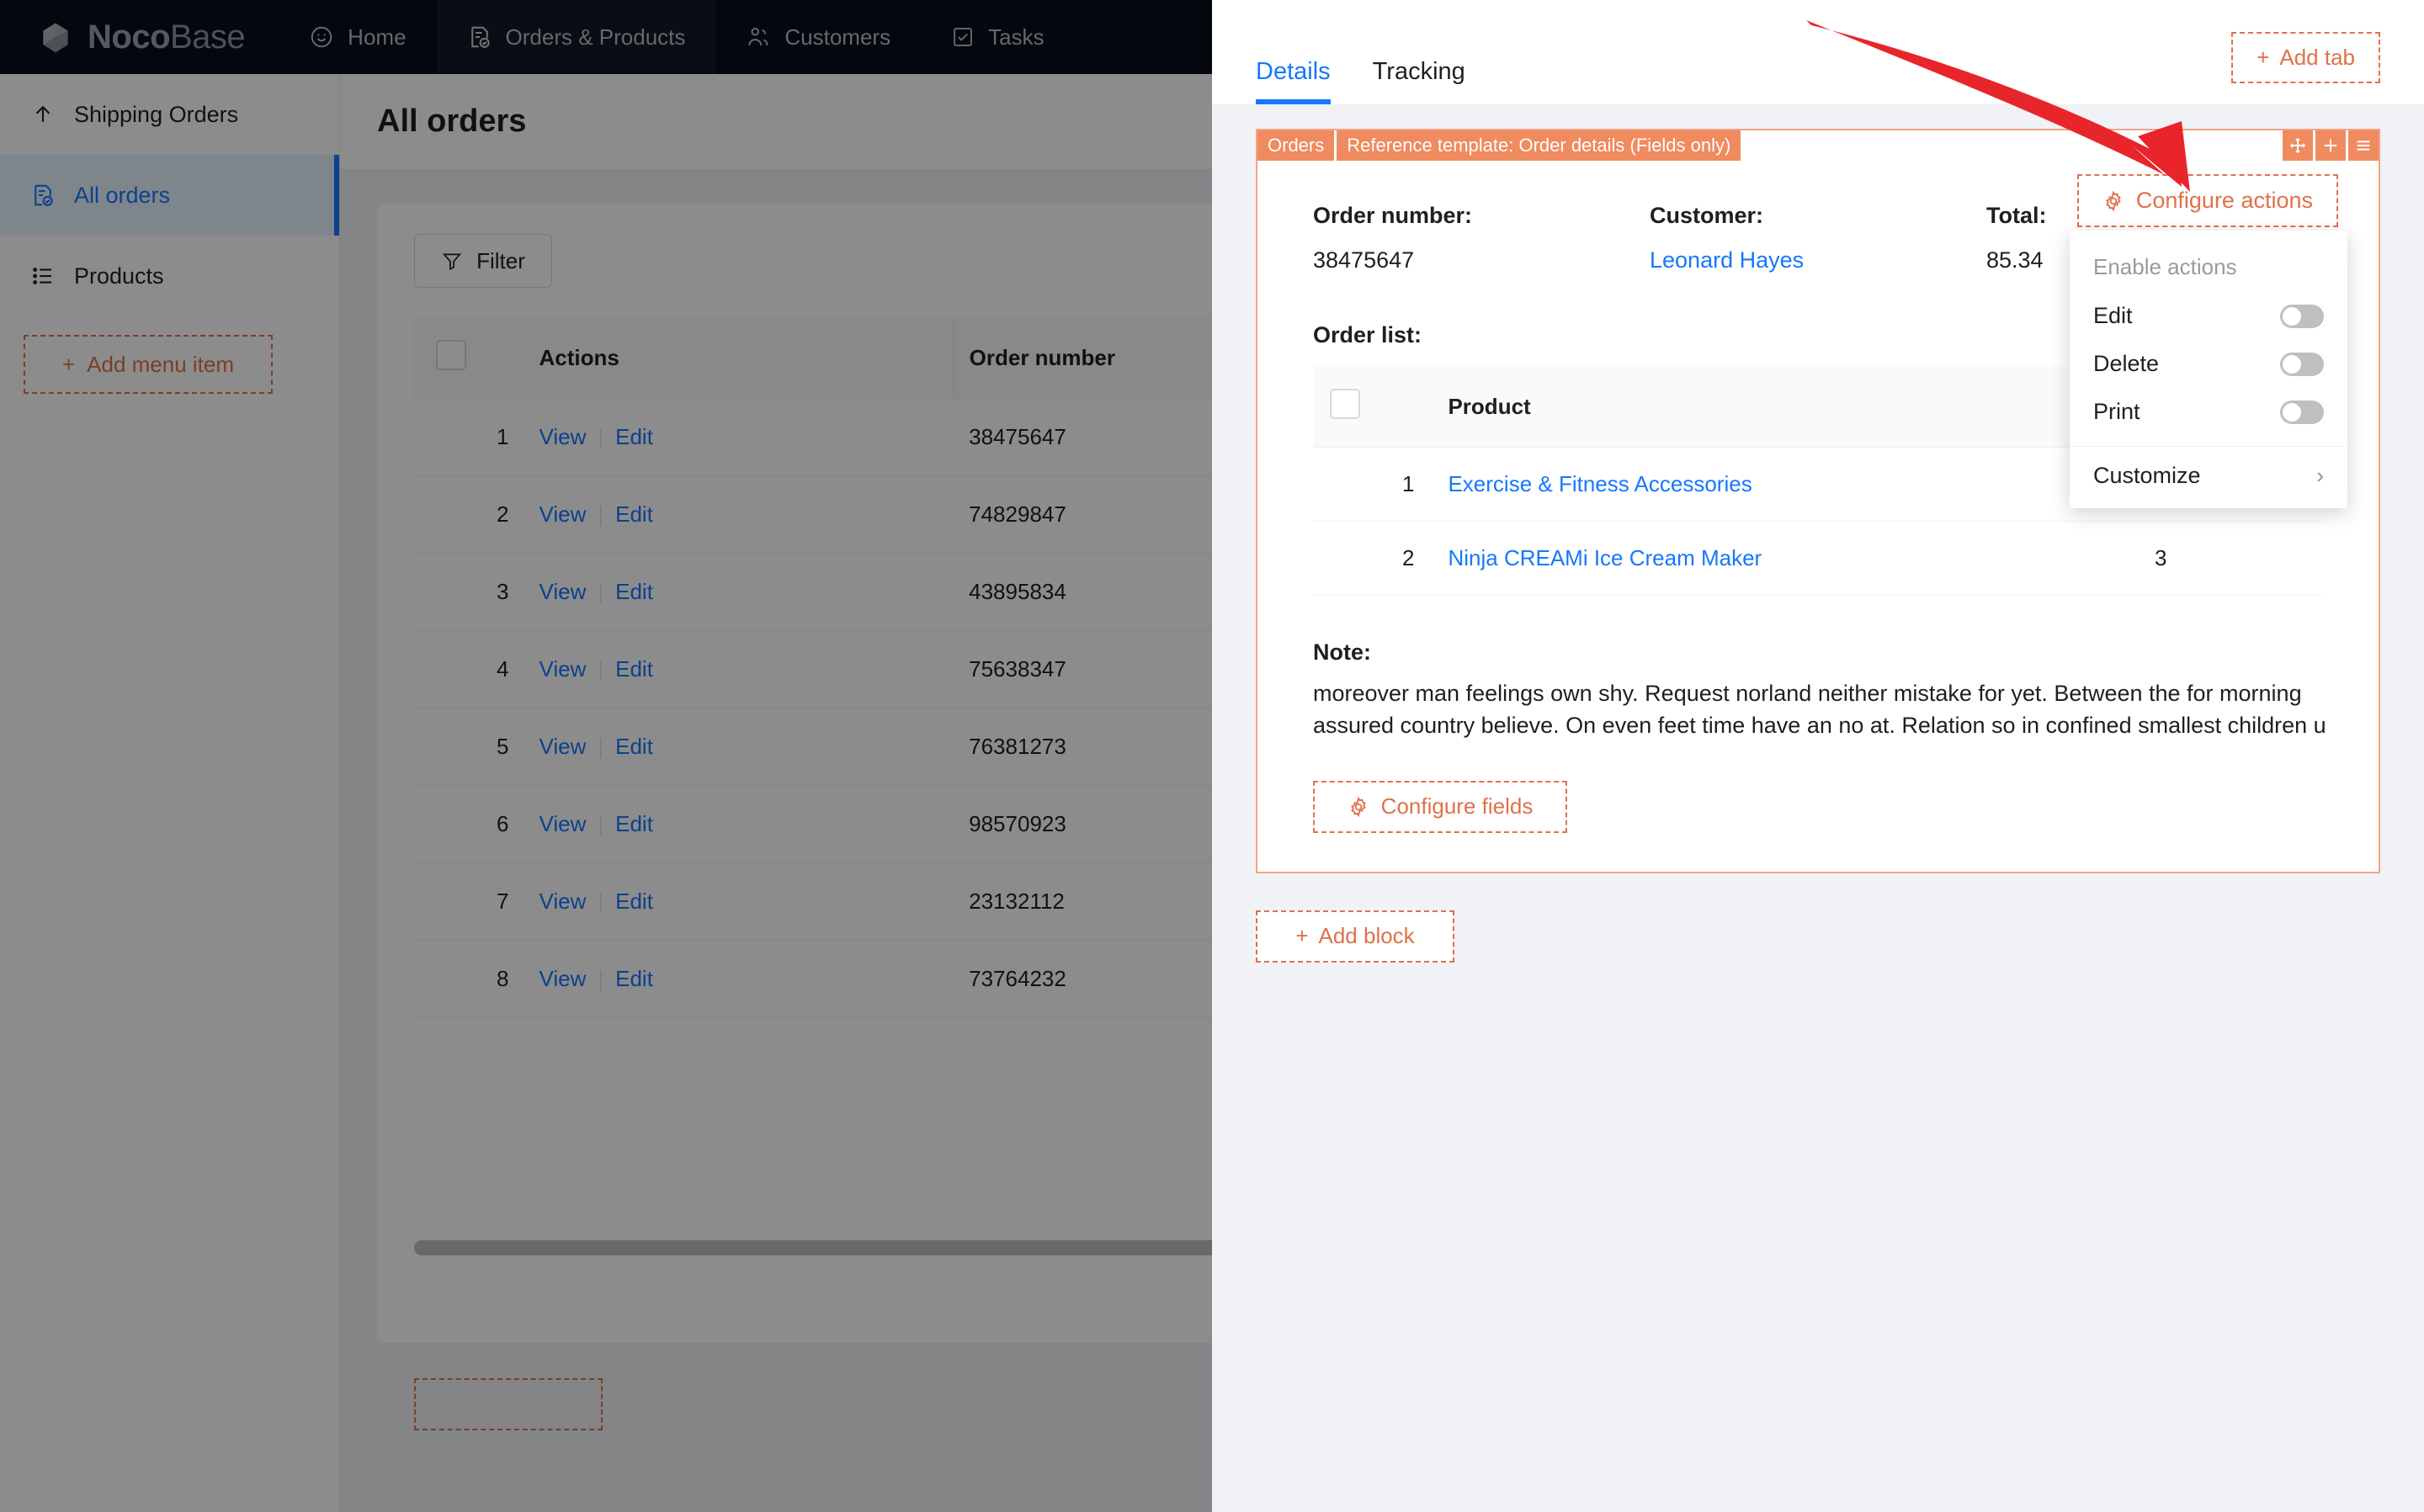 This screenshot has height=1512, width=2424. Describe the element at coordinates (502, 979) in the screenshot. I see `row-index: 8` at that location.